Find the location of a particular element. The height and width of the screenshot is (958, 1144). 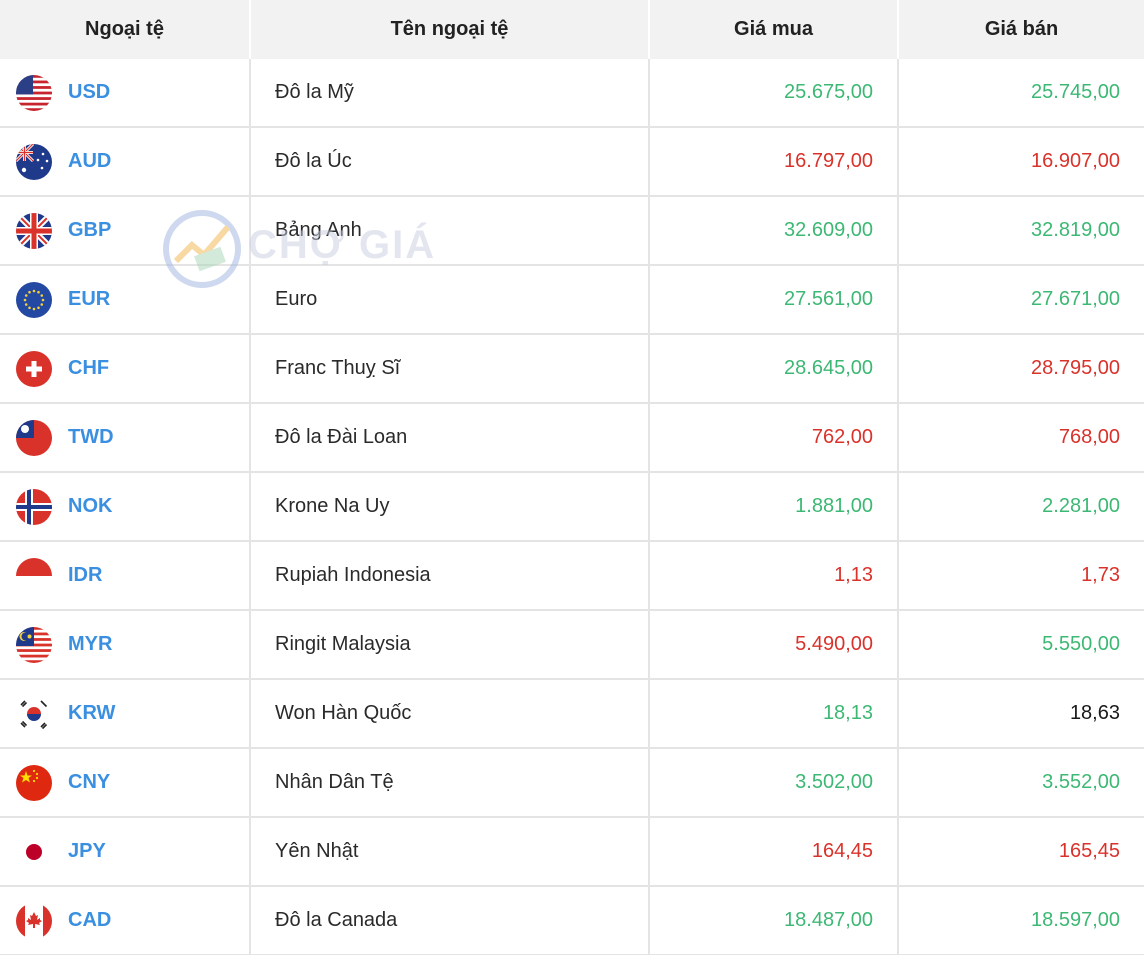

currency-name: Đô la Canada is located at coordinates (450, 920).